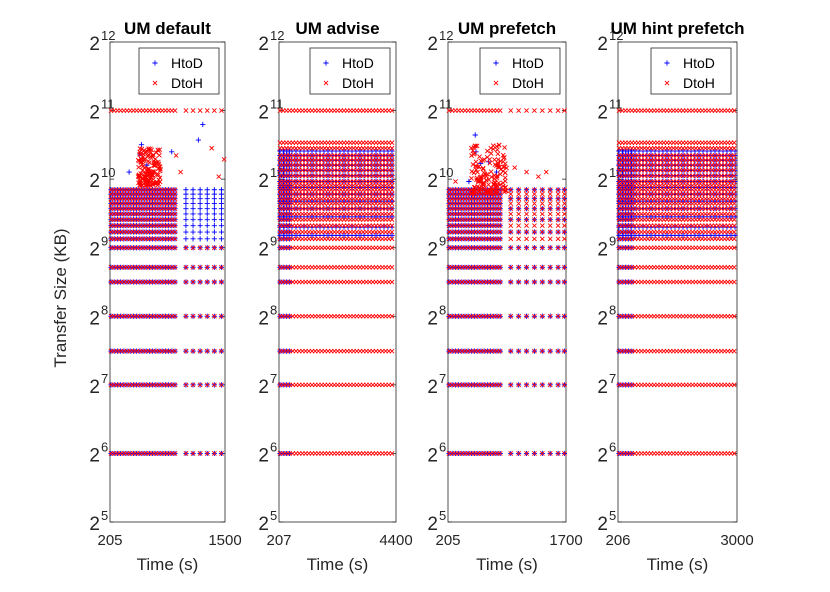 This screenshot has width=830, height=592. What do you see at coordinates (677, 282) in the screenshot?
I see `axes-box` at bounding box center [677, 282].